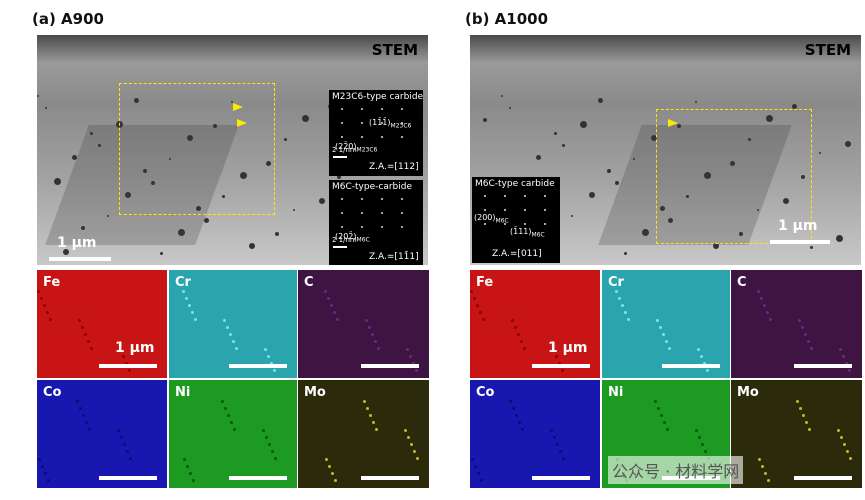 Image resolution: width=865 pixels, height=500 pixels. Describe the element at coordinates (796, 434) in the screenshot. I see `eds-map: Mo` at that location.